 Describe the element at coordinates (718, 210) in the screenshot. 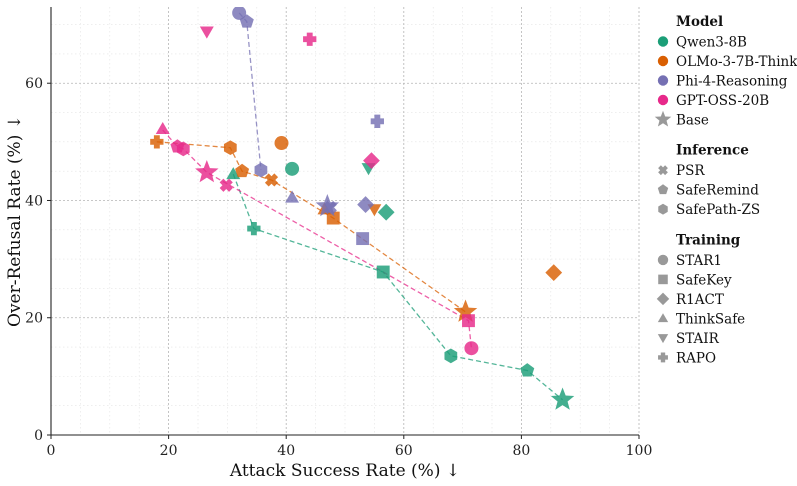

I see `legend-label: SafePath-ZS` at that location.